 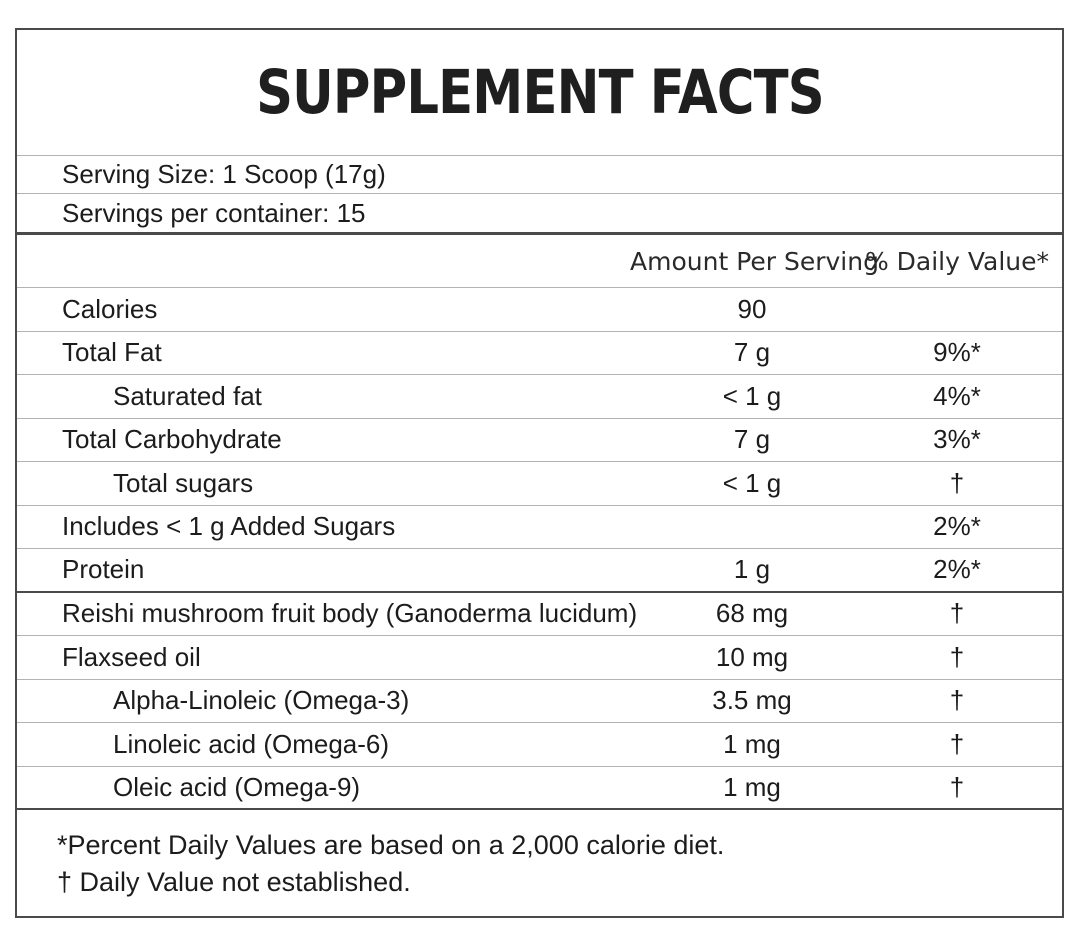 I want to click on nutrient-name: Alpha-Linoleic (Omega-3), so click(x=261, y=700).